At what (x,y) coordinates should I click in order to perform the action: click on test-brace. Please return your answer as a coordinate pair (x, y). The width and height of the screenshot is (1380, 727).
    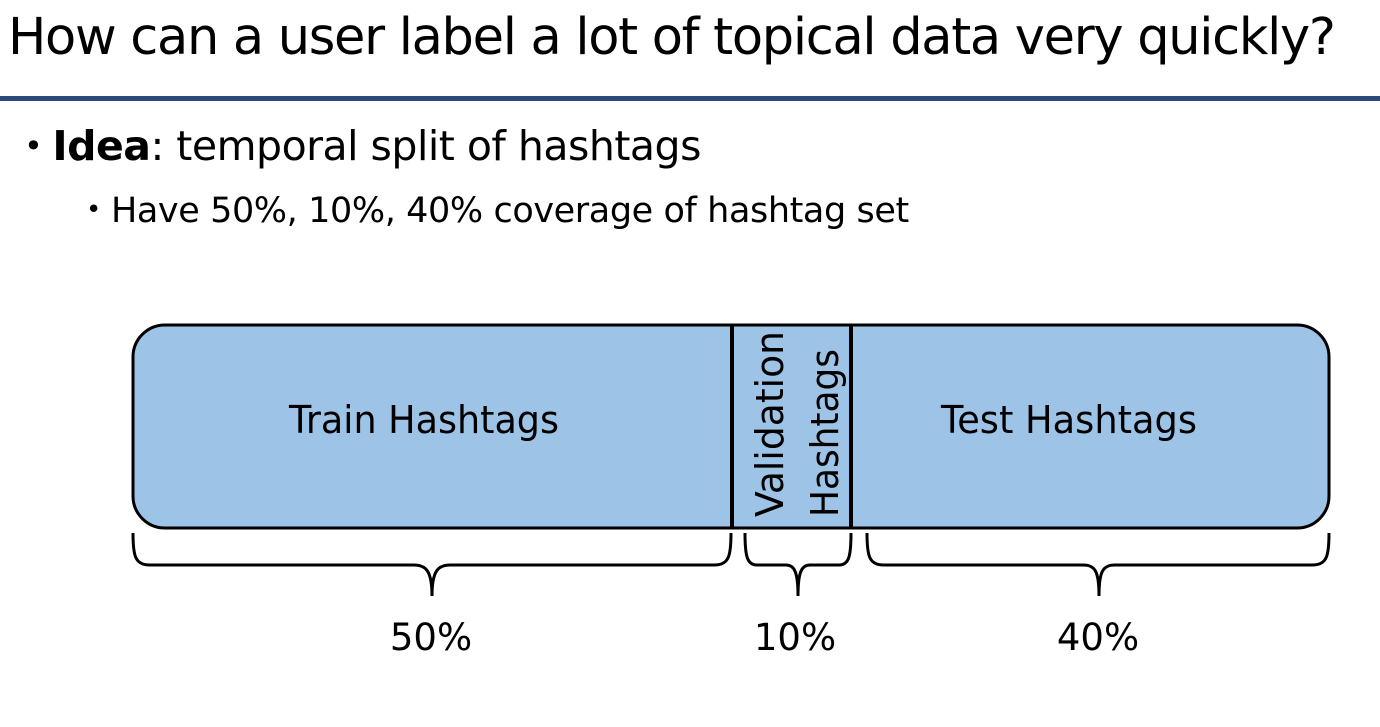
    Looking at the image, I should click on (1098, 564).